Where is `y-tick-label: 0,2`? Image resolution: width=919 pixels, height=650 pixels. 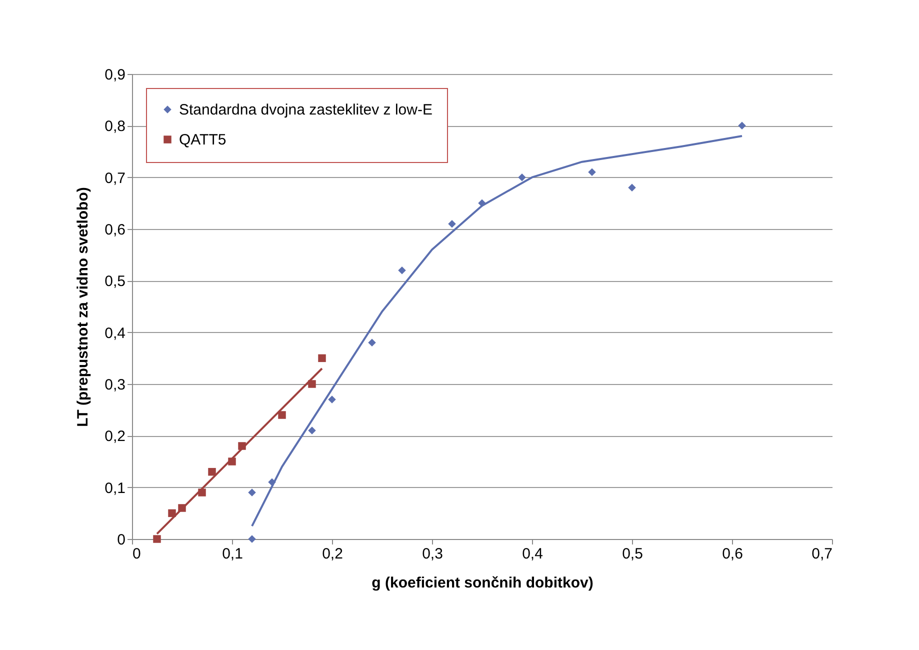
y-tick-label: 0,2 is located at coordinates (115, 437).